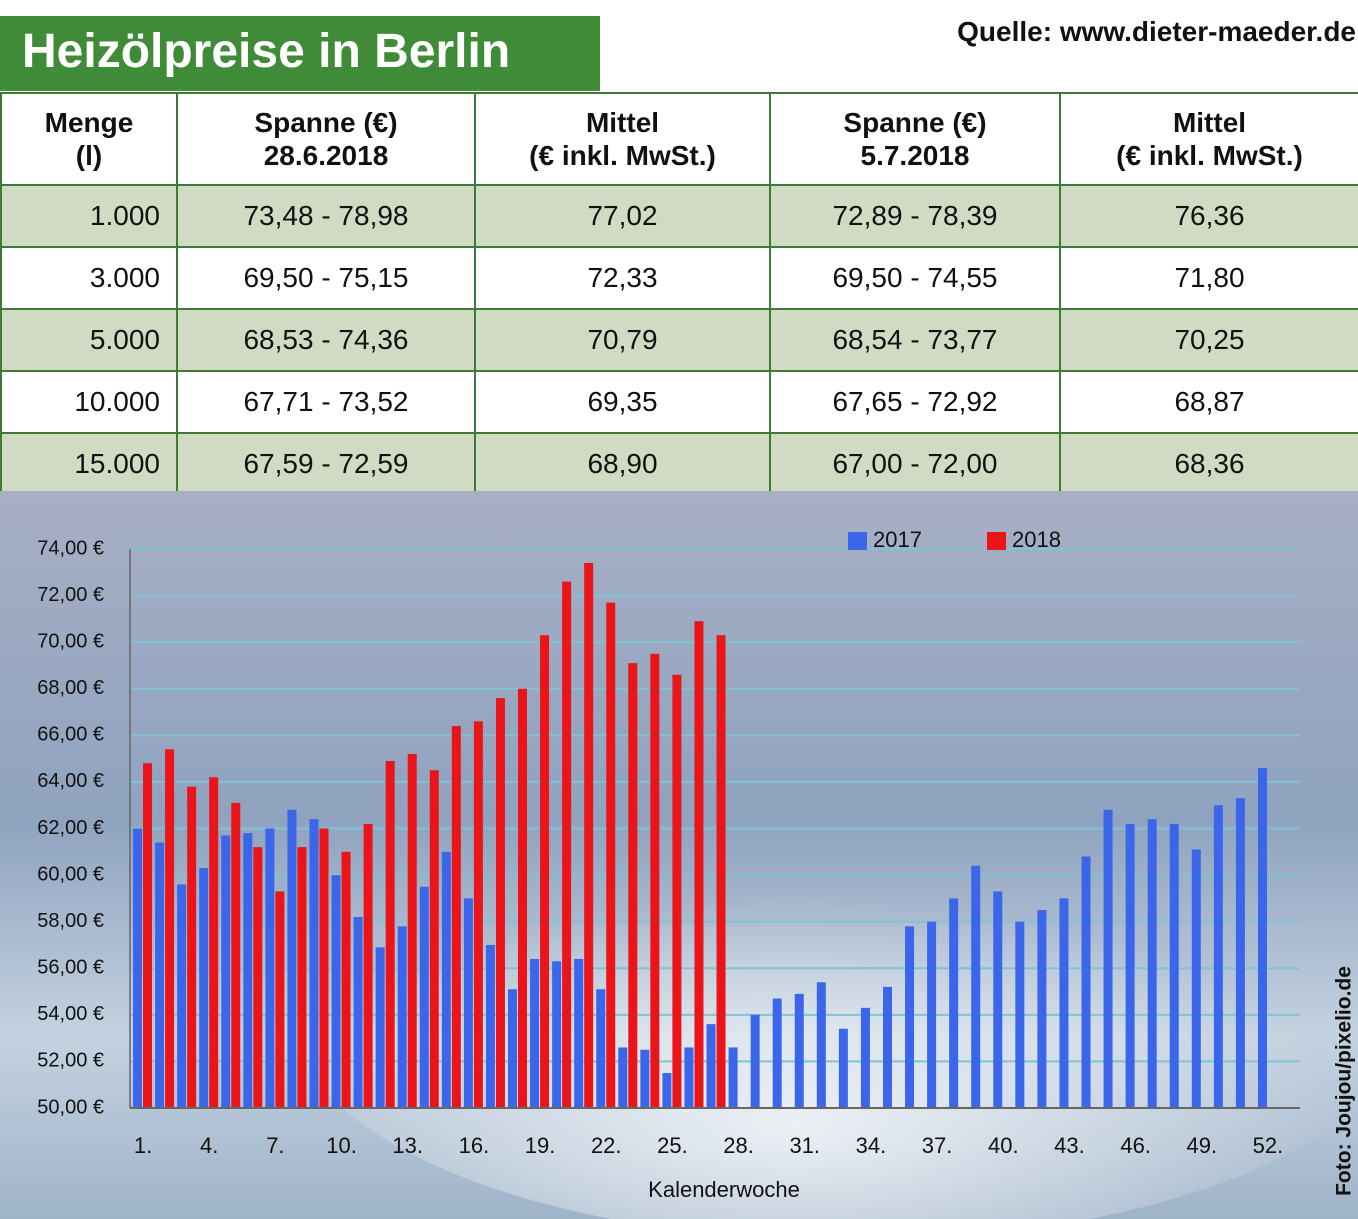  Describe the element at coordinates (1208, 340) in the screenshot. I see `table-cell: 70,25` at that location.